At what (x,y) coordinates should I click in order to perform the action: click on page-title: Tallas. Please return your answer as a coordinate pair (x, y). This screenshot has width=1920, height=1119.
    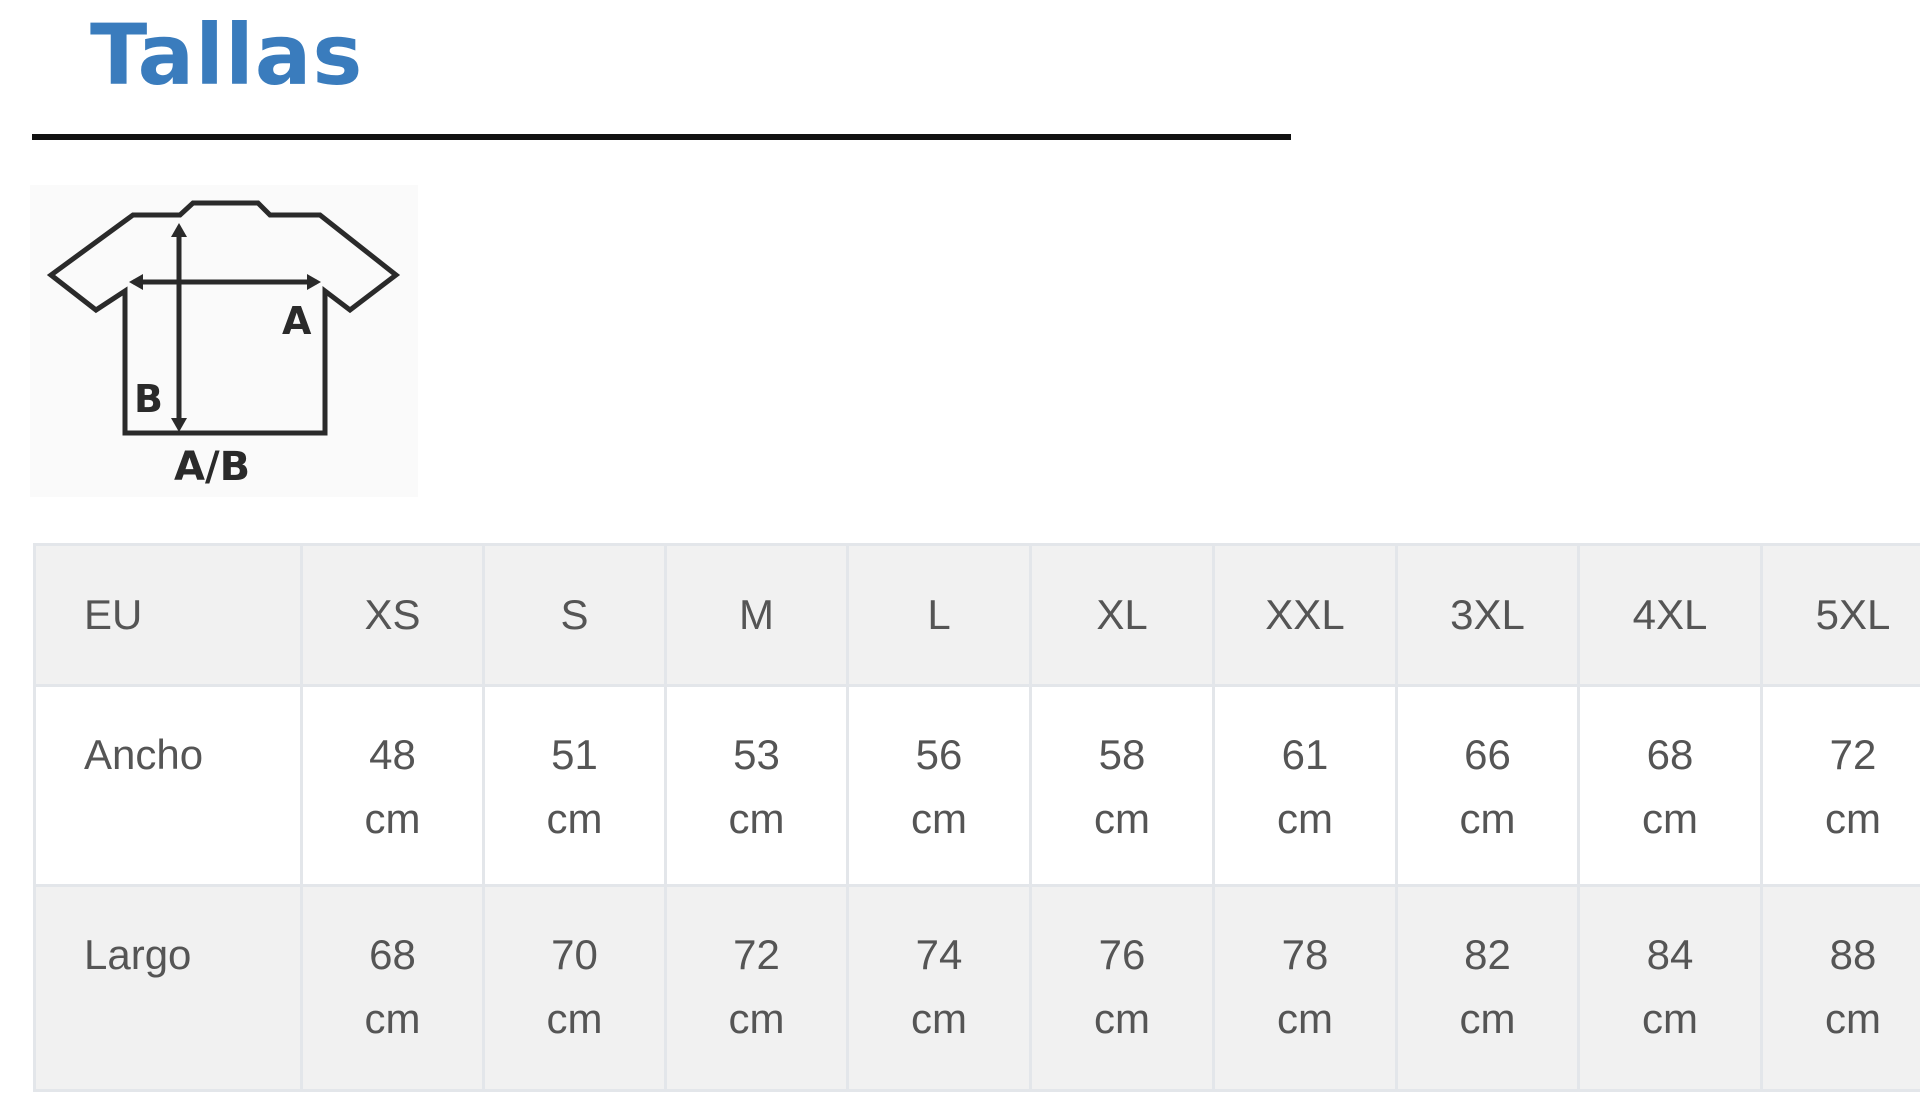
    Looking at the image, I should click on (227, 55).